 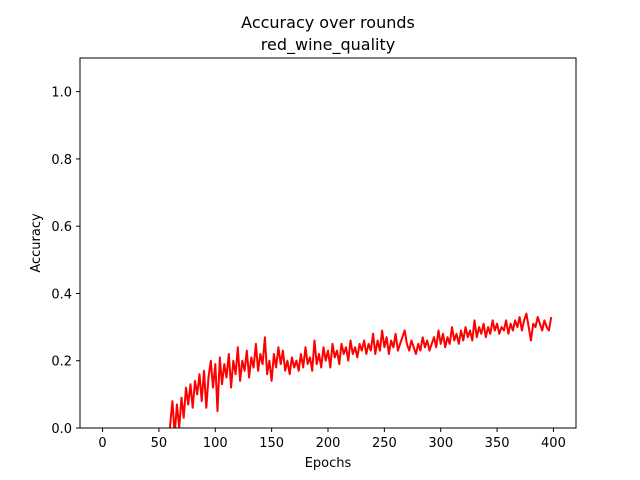 I want to click on x-axis-label: Epochs, so click(x=328, y=463).